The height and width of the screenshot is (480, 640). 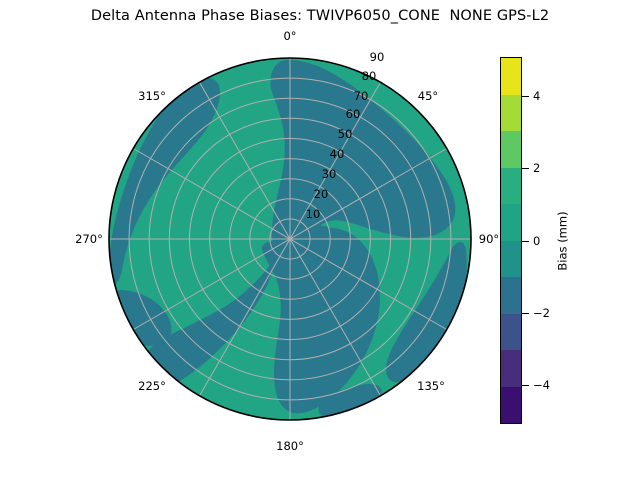 What do you see at coordinates (428, 96) in the screenshot?
I see `azimuth-label-45: 45°` at bounding box center [428, 96].